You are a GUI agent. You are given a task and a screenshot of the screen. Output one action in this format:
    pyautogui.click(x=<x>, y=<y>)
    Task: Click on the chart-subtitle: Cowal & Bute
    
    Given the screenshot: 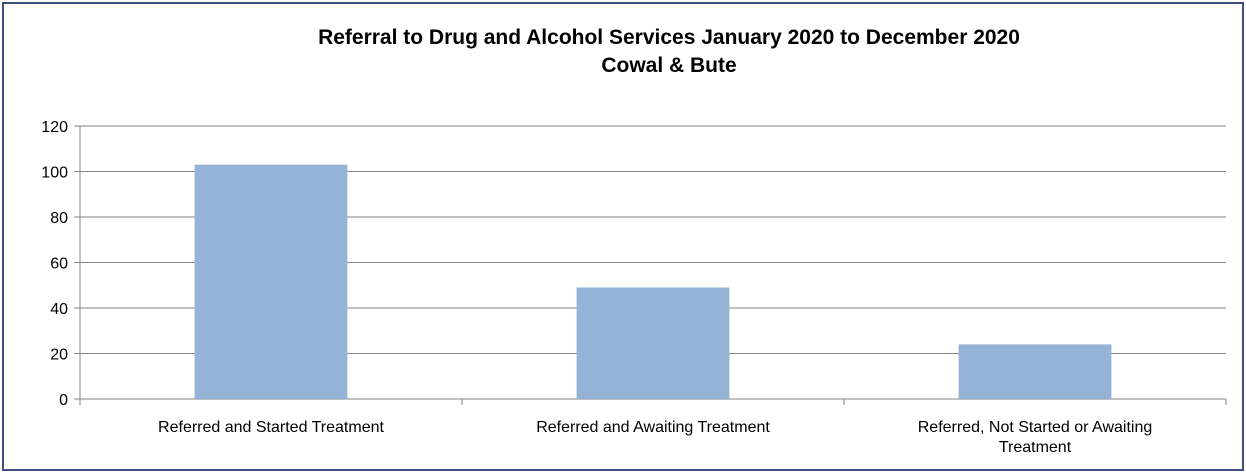 What is the action you would take?
    pyautogui.click(x=668, y=65)
    